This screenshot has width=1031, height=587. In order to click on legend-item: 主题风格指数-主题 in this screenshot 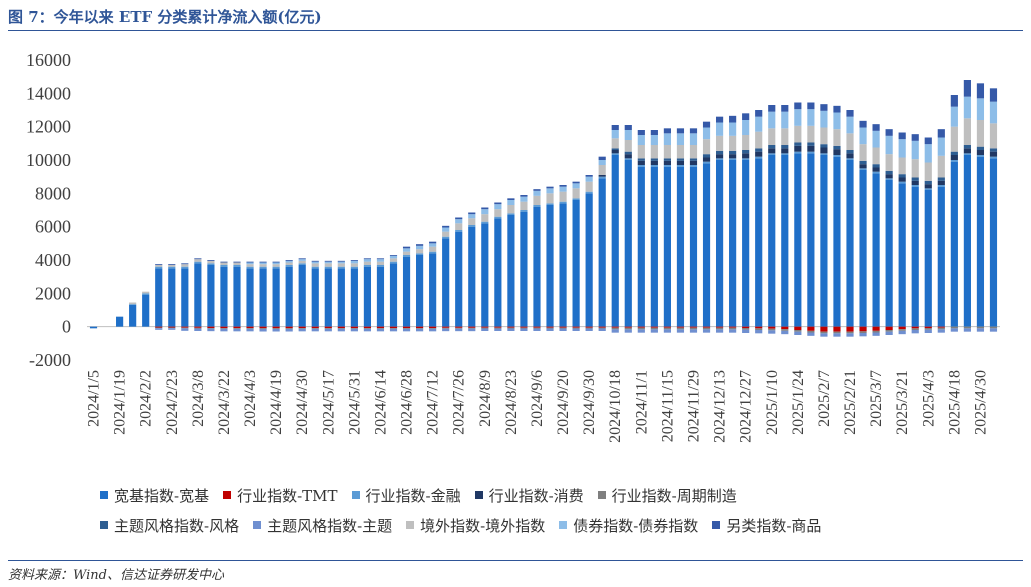, I will do `click(322, 525)`.